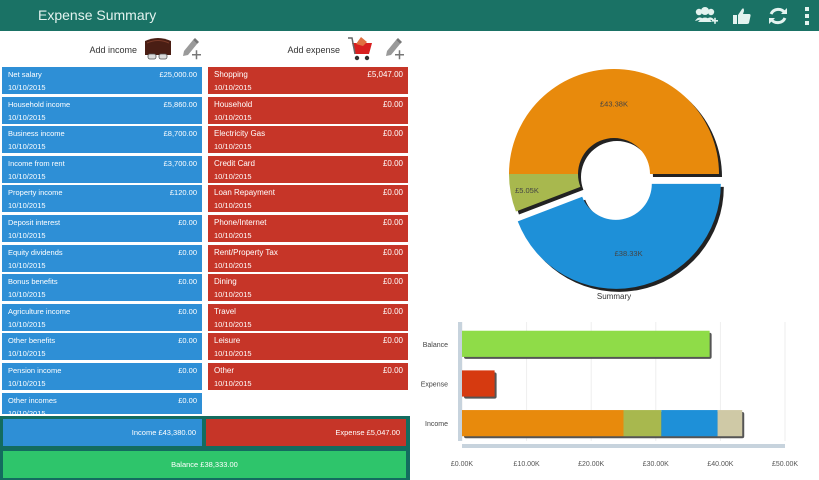  I want to click on item-amount: £5,047.00, so click(385, 74).